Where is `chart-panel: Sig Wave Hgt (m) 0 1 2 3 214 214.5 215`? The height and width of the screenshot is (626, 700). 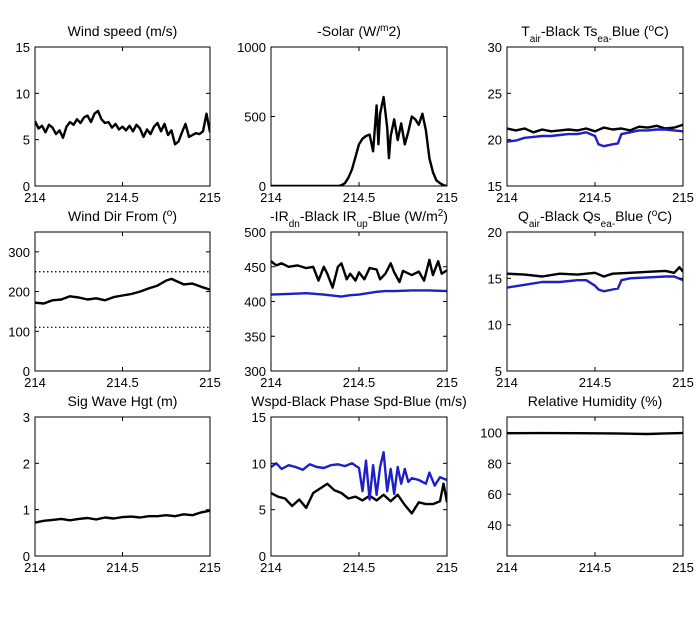 chart-panel: Sig Wave Hgt (m) 0 1 2 3 214 214.5 215 is located at coordinates (122, 484).